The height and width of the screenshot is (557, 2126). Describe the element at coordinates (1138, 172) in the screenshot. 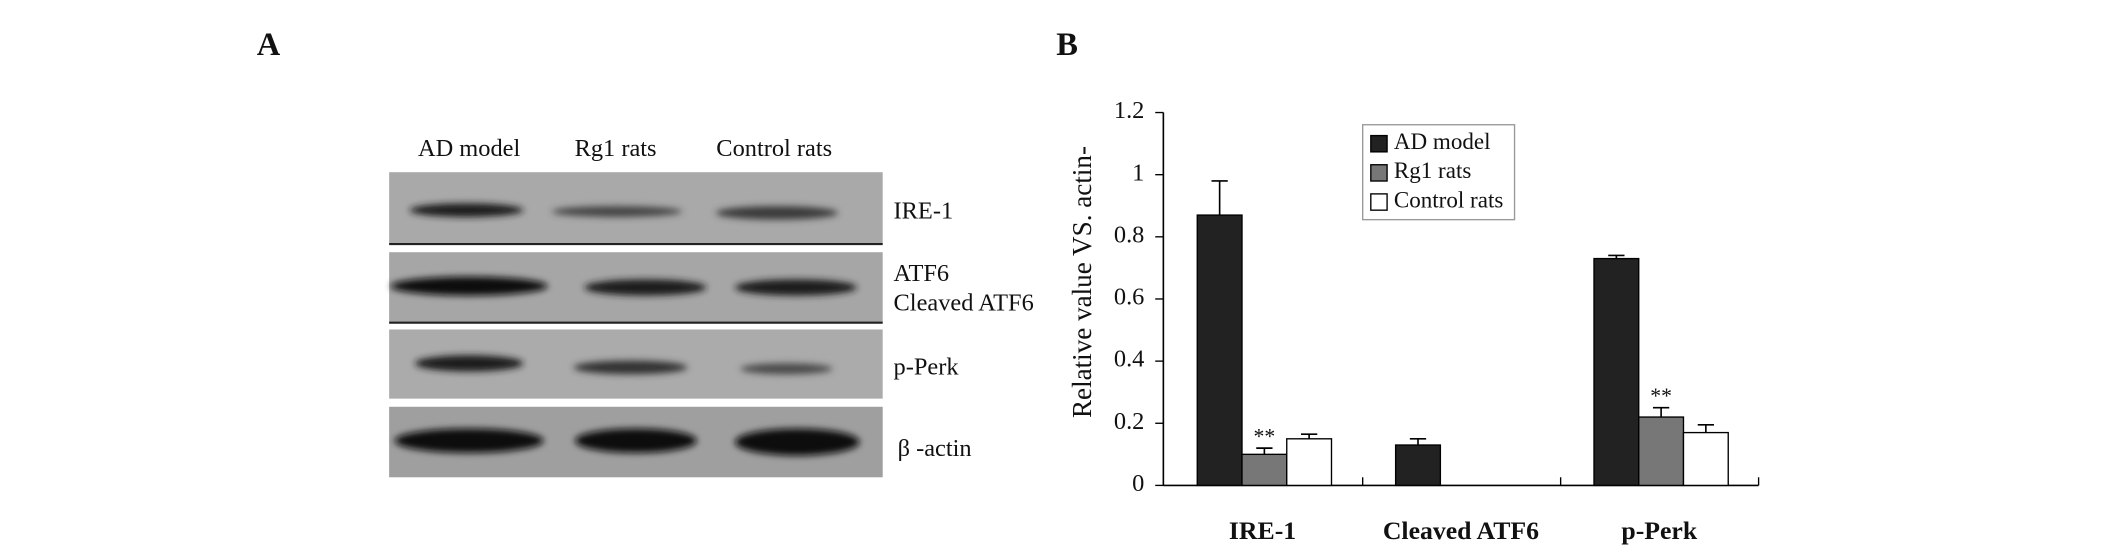

I see `y-tick-label: 1` at that location.